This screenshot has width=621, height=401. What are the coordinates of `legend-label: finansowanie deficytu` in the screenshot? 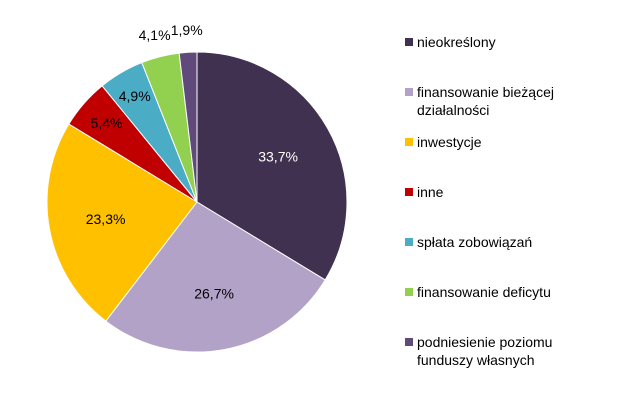 It's located at (484, 292).